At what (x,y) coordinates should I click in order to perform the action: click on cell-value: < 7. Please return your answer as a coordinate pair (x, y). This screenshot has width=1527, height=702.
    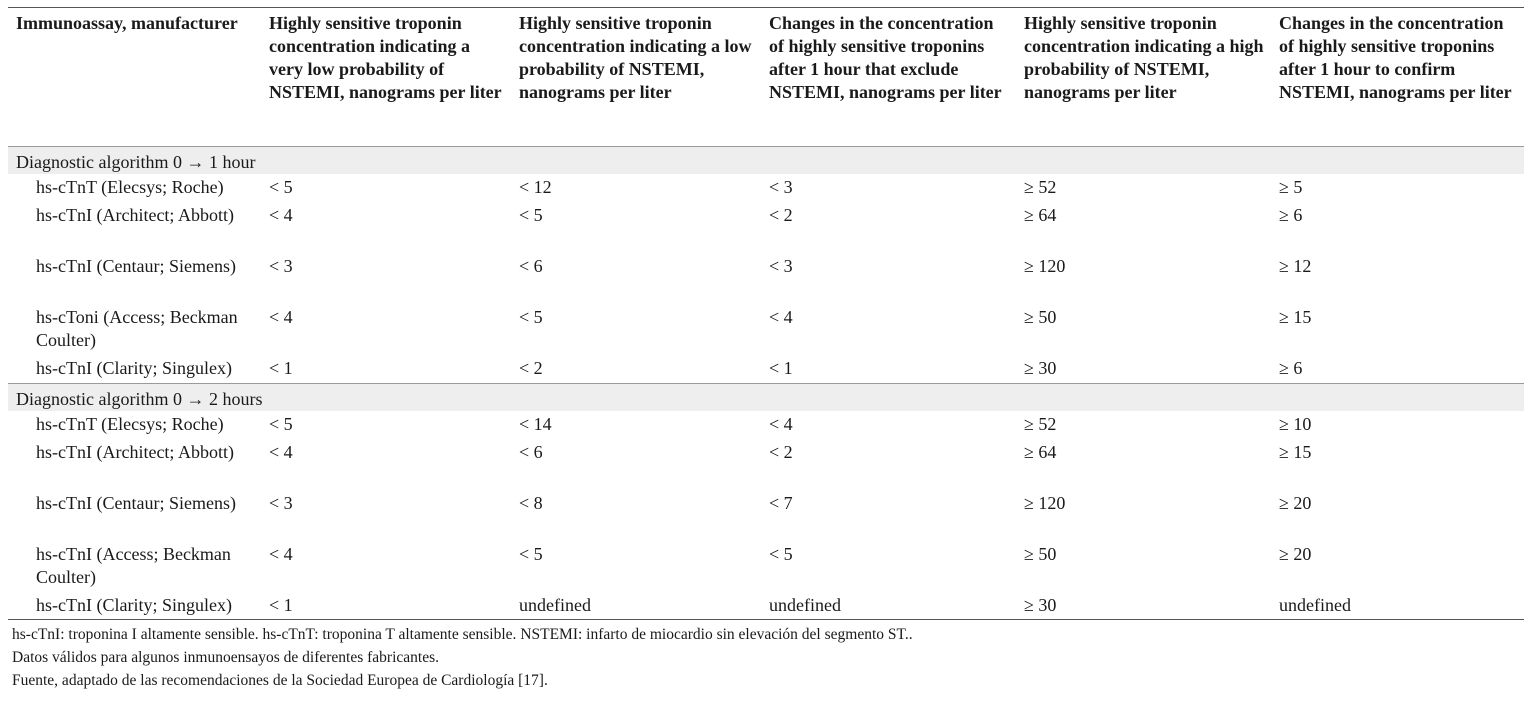
    Looking at the image, I should click on (781, 502).